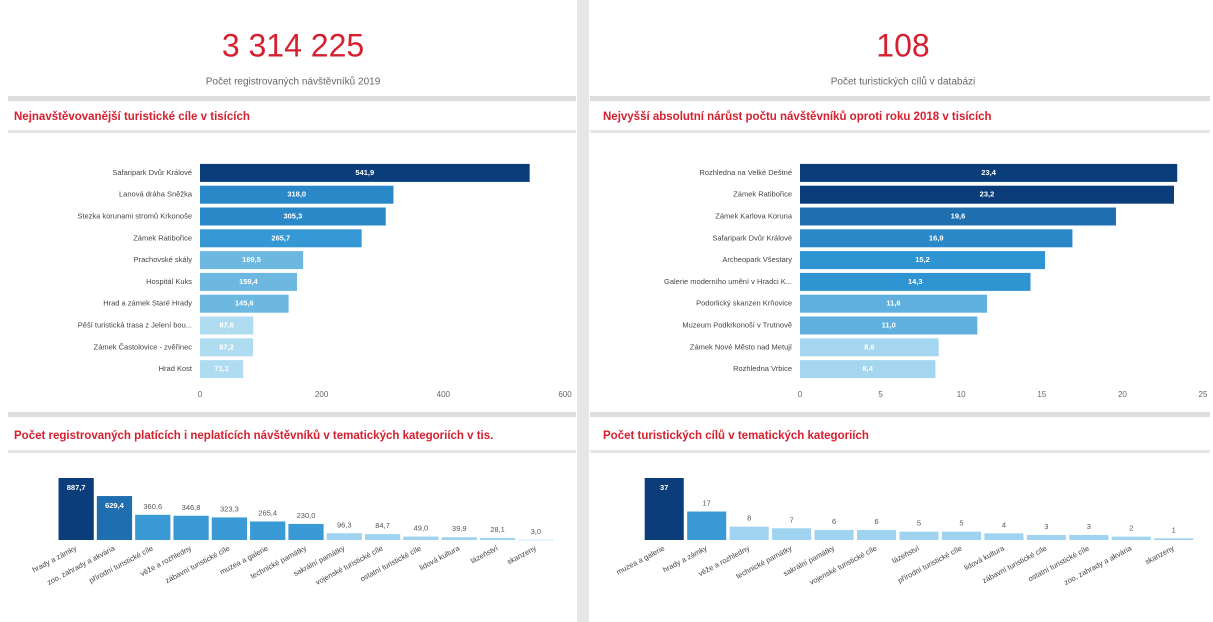 The height and width of the screenshot is (622, 1213). What do you see at coordinates (306, 515) in the screenshot?
I see `value-label: 230,0` at bounding box center [306, 515].